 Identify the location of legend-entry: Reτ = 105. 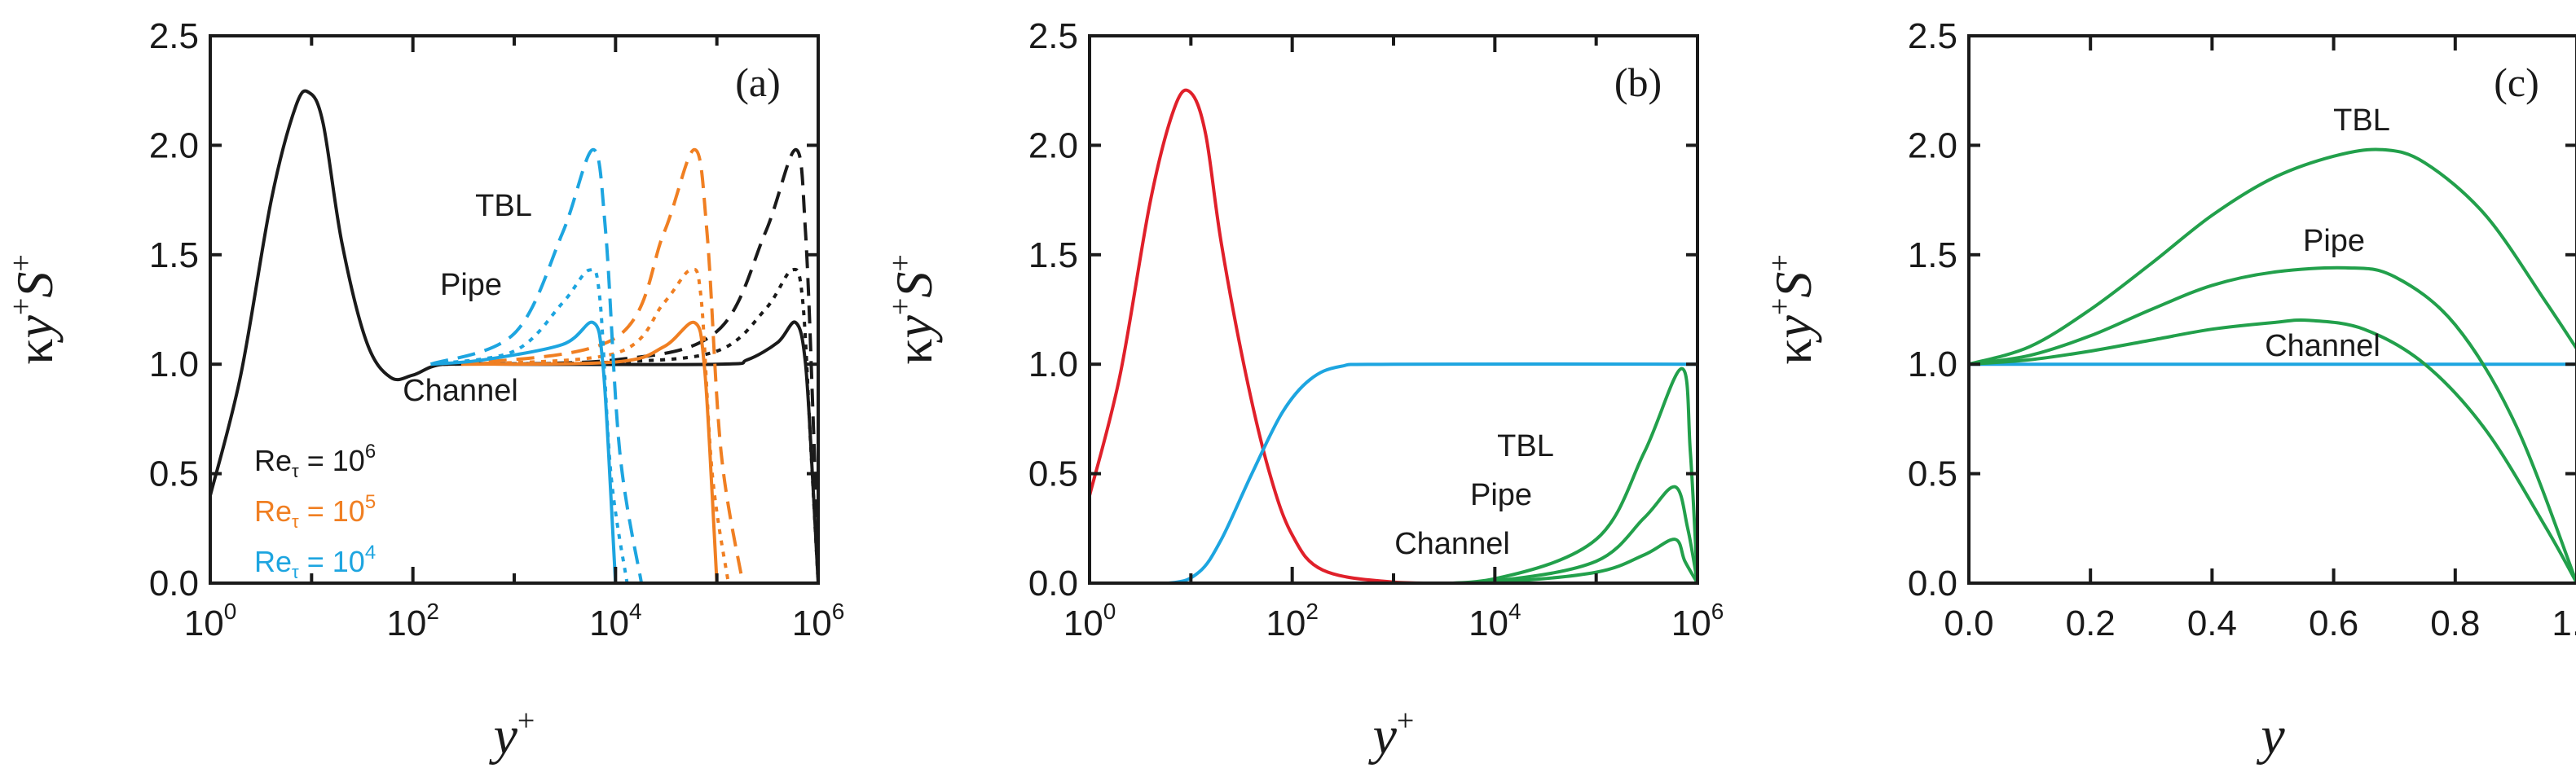
(315, 511).